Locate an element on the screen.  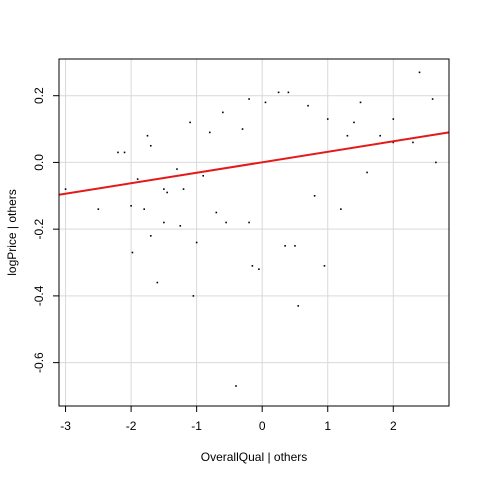
y-tick-label: 0.0 is located at coordinates (39, 162).